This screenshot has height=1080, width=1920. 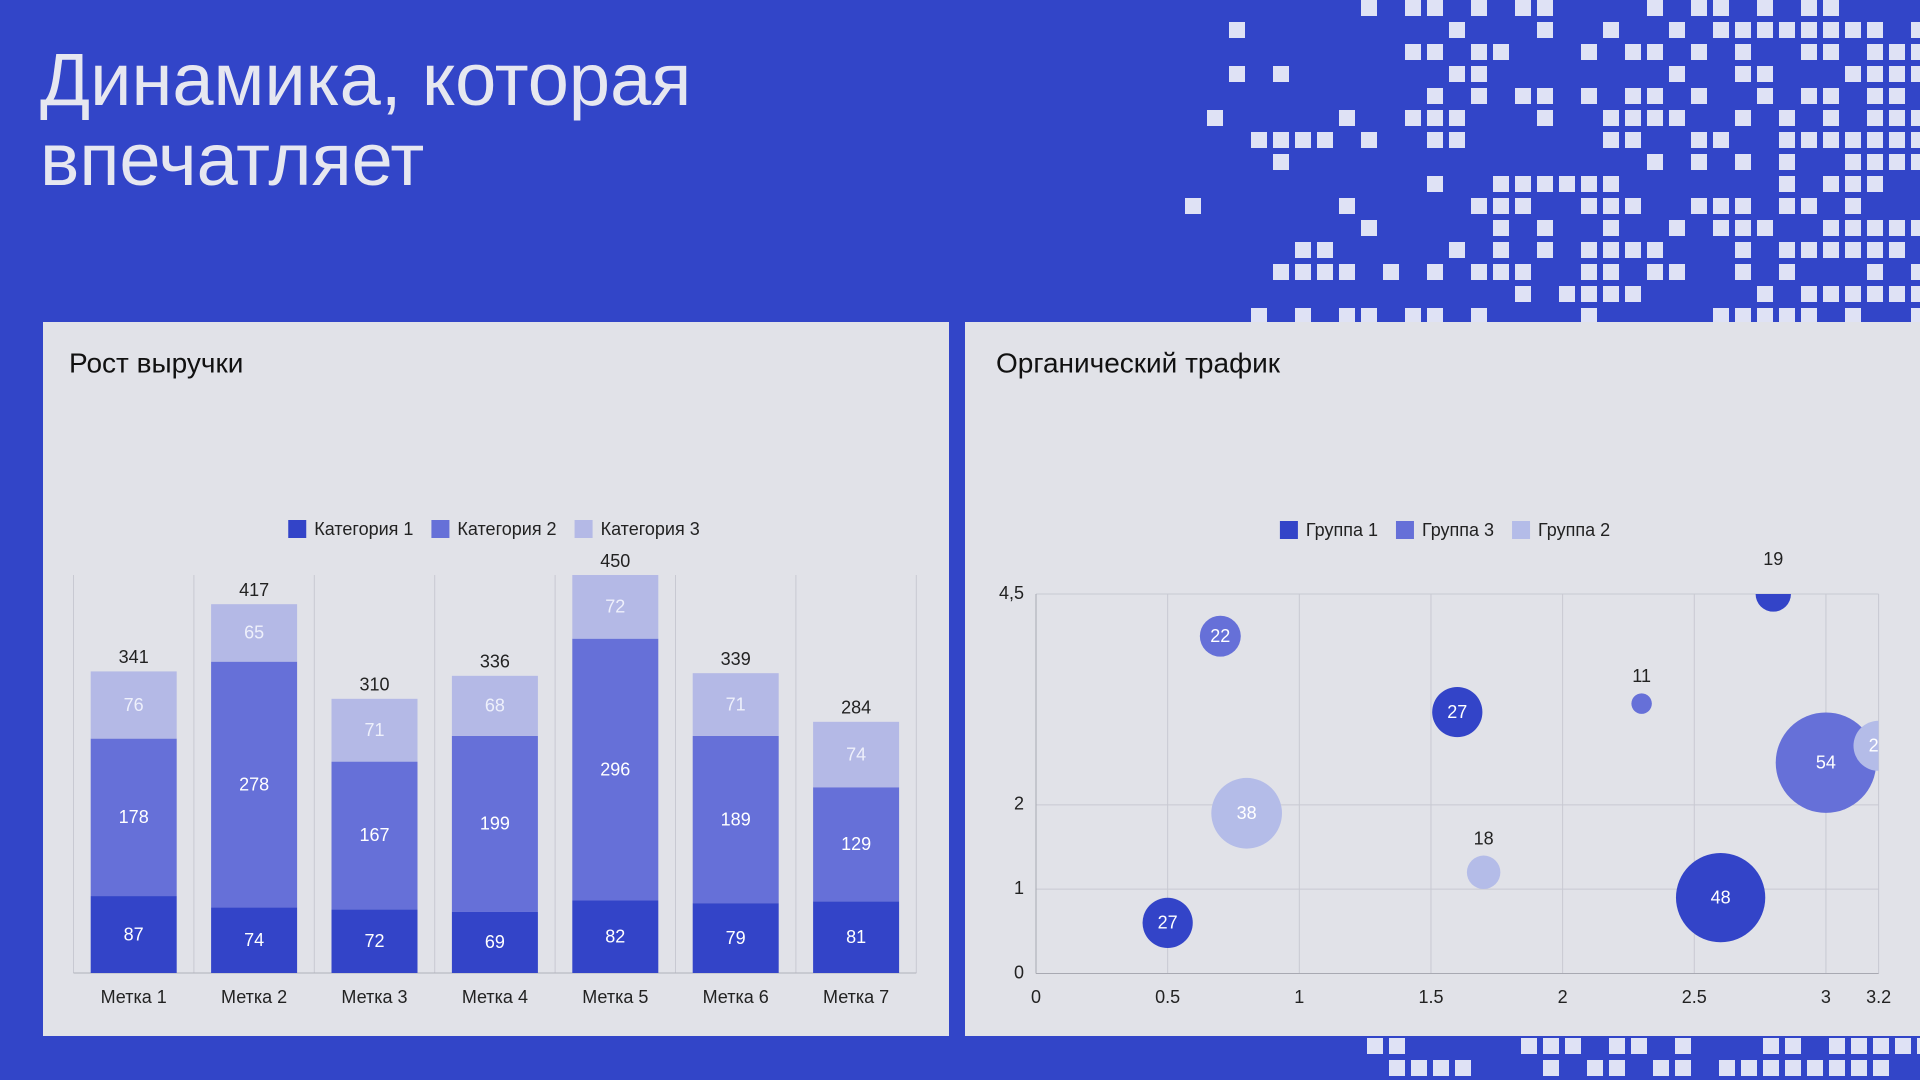 What do you see at coordinates (1773, 603) in the screenshot?
I see `bubble` at bounding box center [1773, 603].